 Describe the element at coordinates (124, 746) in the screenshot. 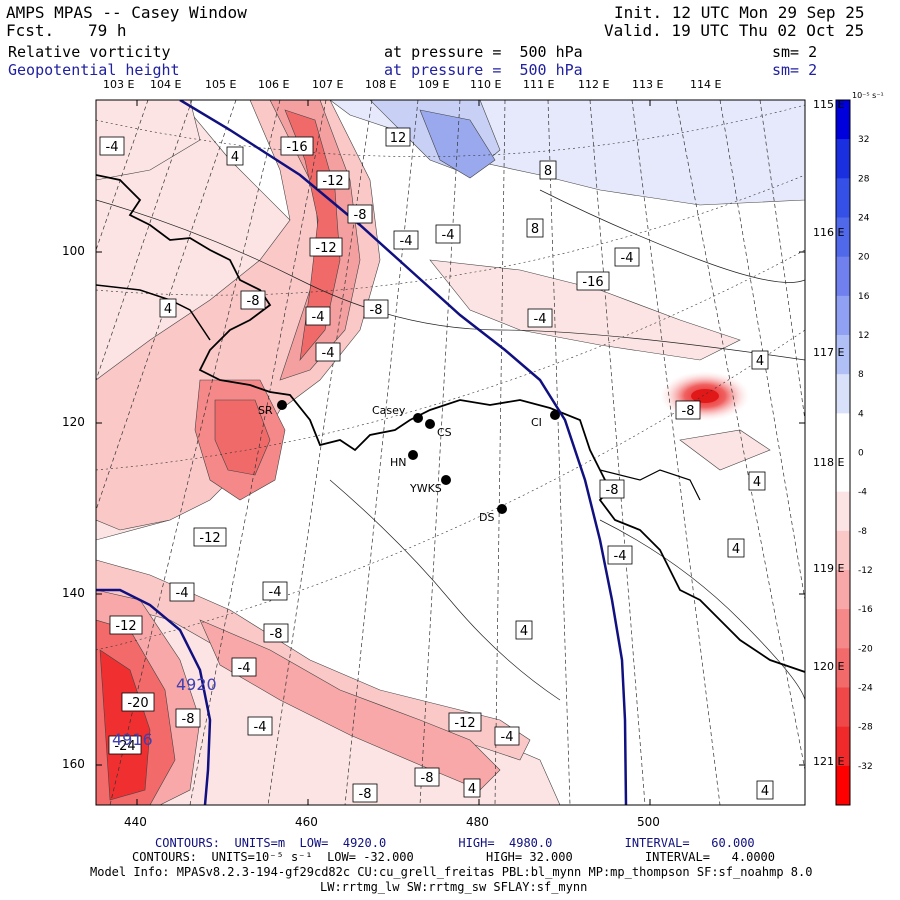

I see `contour-label-text: -24` at that location.